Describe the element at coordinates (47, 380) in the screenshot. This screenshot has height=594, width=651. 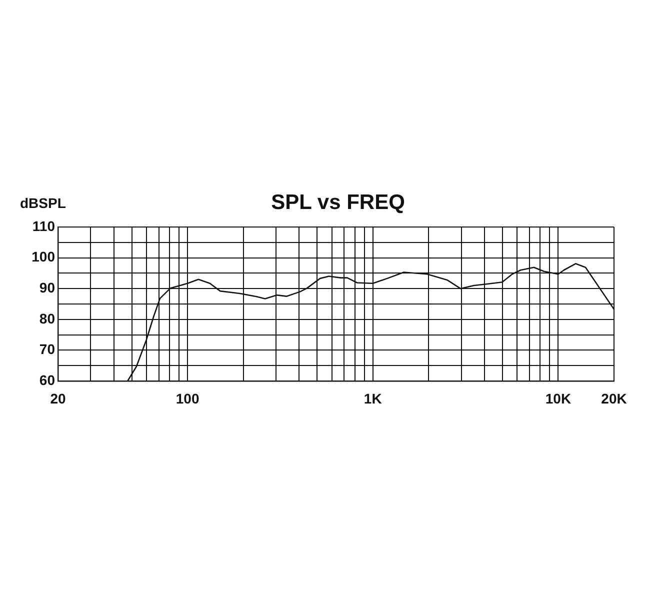
I see `y-tick-label: 60` at that location.